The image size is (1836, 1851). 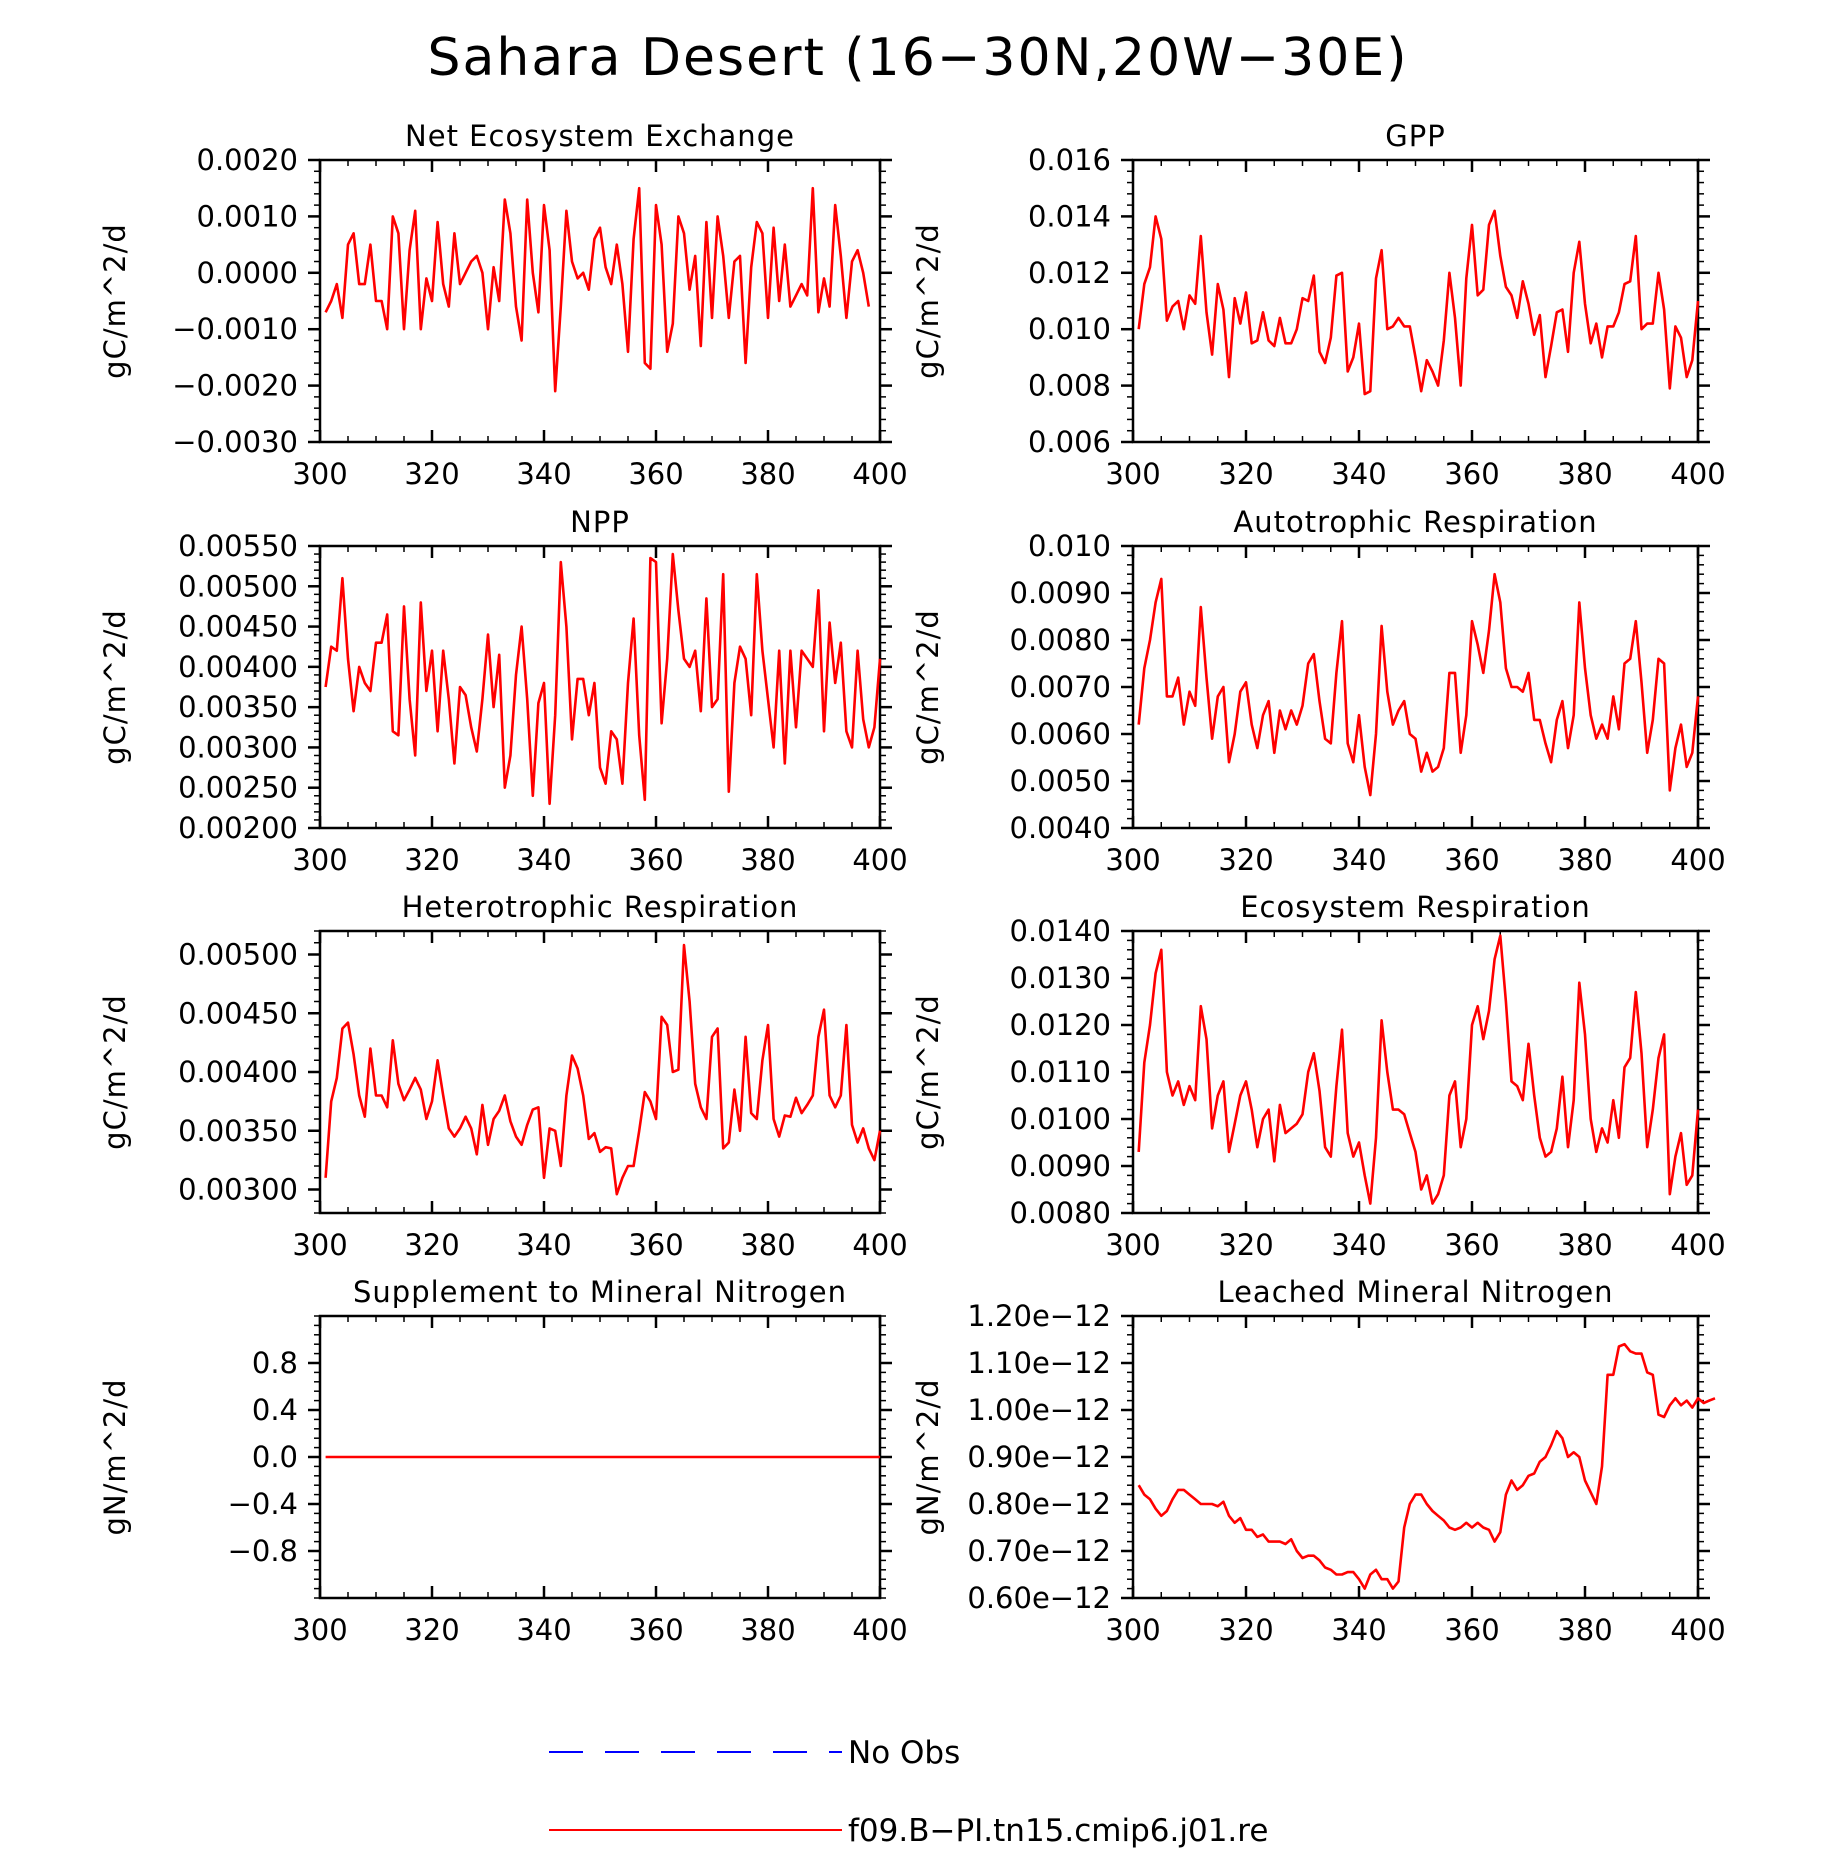 What do you see at coordinates (908, 1792) in the screenshot?
I see `legend: No Obs f09.B−PI.tn15.cmip6.j01.re` at bounding box center [908, 1792].